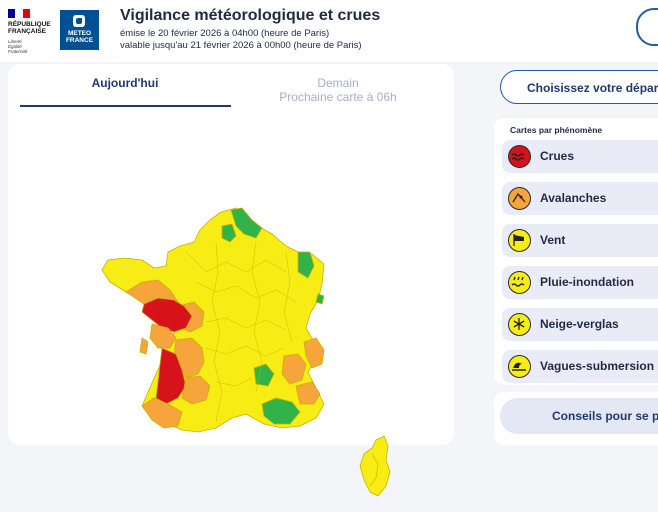 This screenshot has height=512, width=658. I want to click on map-green-south, so click(281, 411).